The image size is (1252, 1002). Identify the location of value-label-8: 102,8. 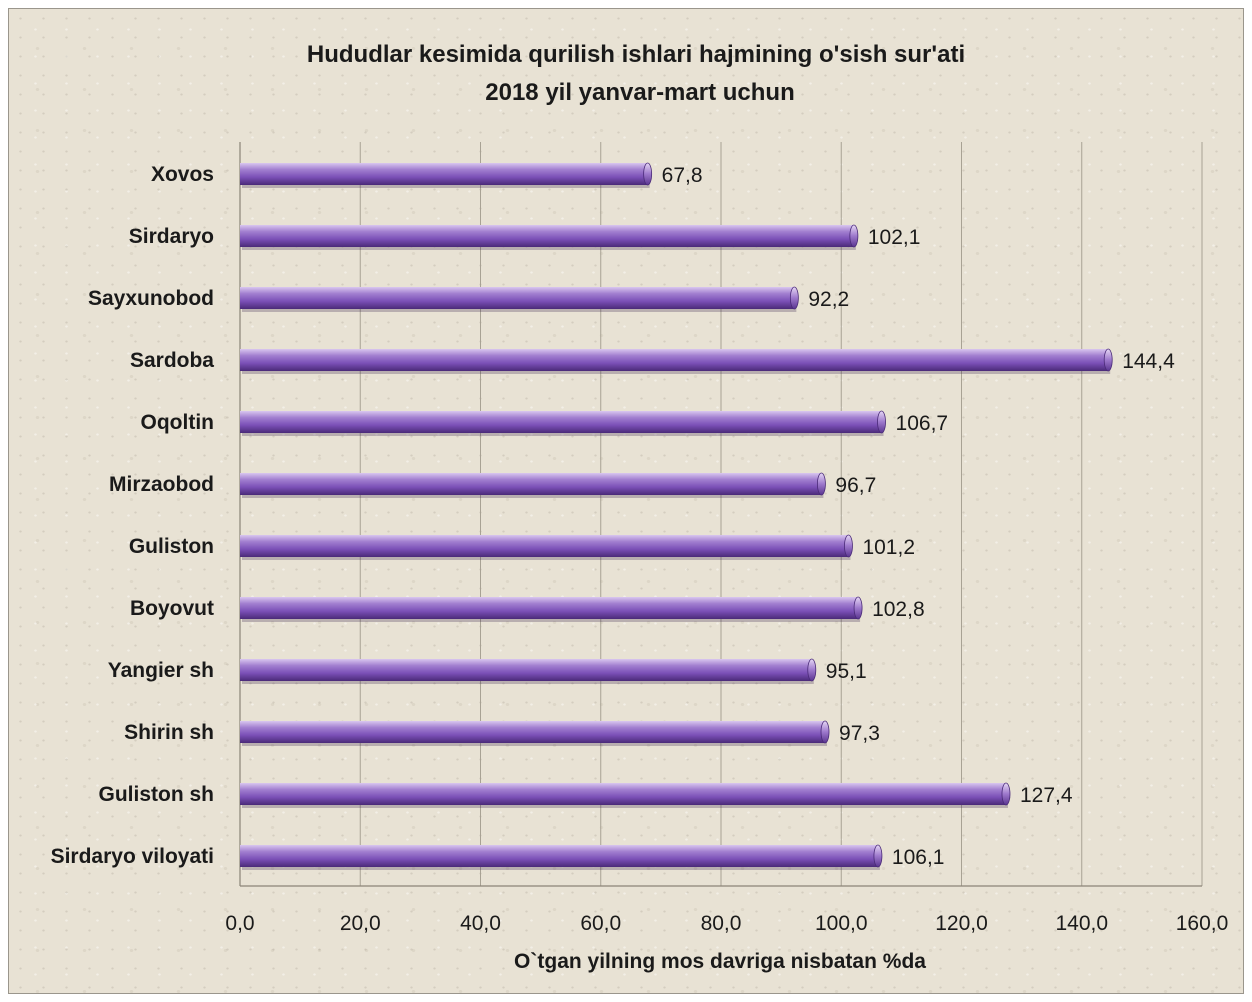
(898, 609).